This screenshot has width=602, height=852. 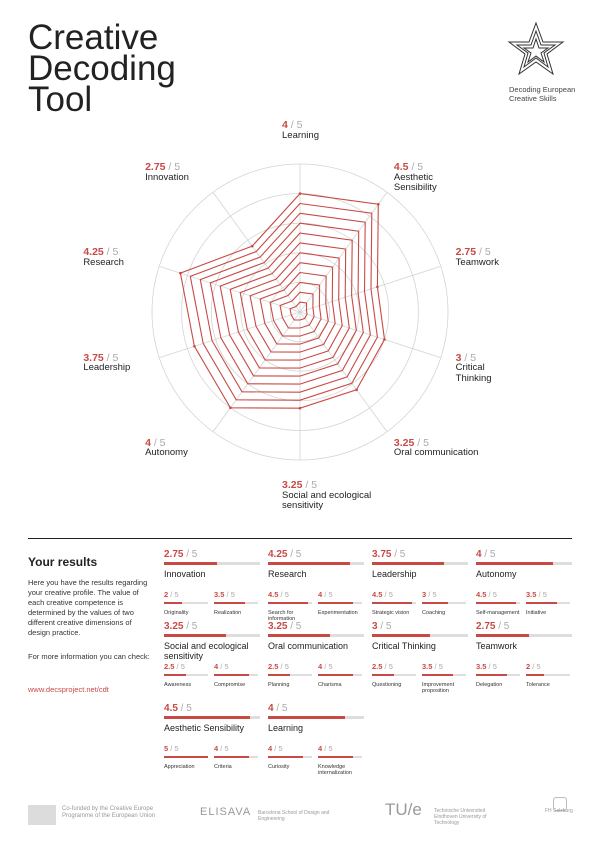 I want to click on radar-axis-label: 3.75 / 5 Leadership, so click(x=130, y=362).